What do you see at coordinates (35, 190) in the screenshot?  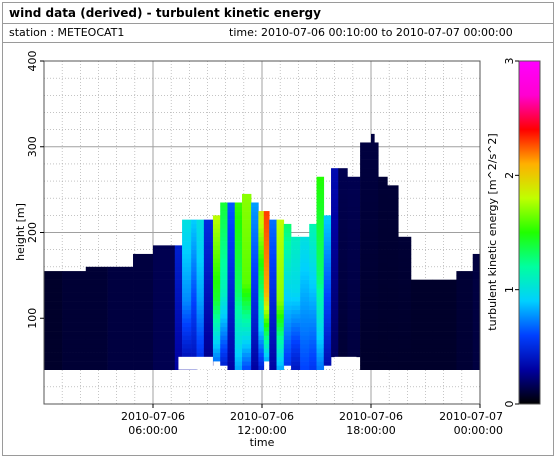 I see `y-axis-ticks: 100 200 300 400` at bounding box center [35, 190].